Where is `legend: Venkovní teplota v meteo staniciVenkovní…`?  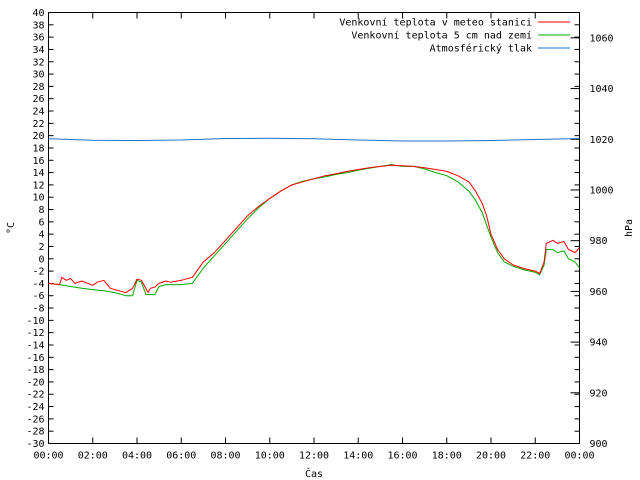 legend: Venkovní teplota v meteo staniciVenkovní… is located at coordinates (454, 36).